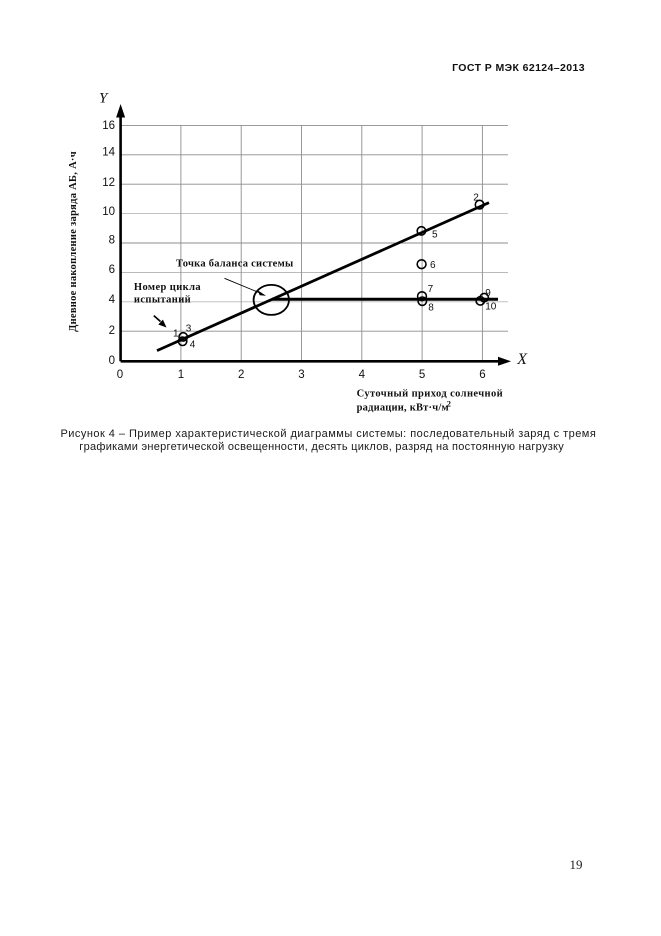 The height and width of the screenshot is (936, 661). What do you see at coordinates (73, 241) in the screenshot?
I see `svg-text:Дневное накопление заряда АБ,: Дневное накопление заряда АБ, А·ч` at bounding box center [73, 241].